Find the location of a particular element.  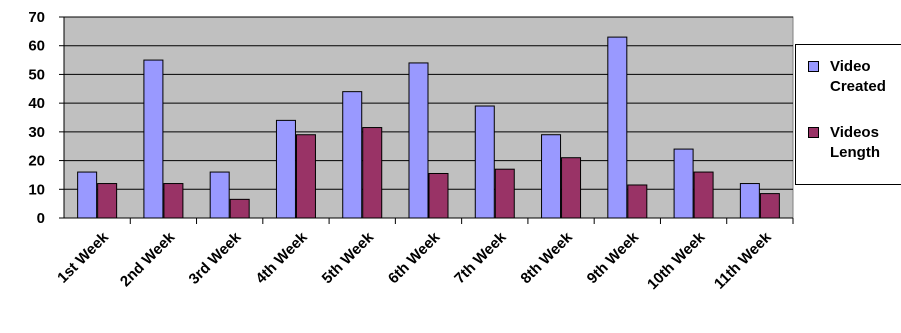

y-tick-label-50: 50 is located at coordinates (36, 74).